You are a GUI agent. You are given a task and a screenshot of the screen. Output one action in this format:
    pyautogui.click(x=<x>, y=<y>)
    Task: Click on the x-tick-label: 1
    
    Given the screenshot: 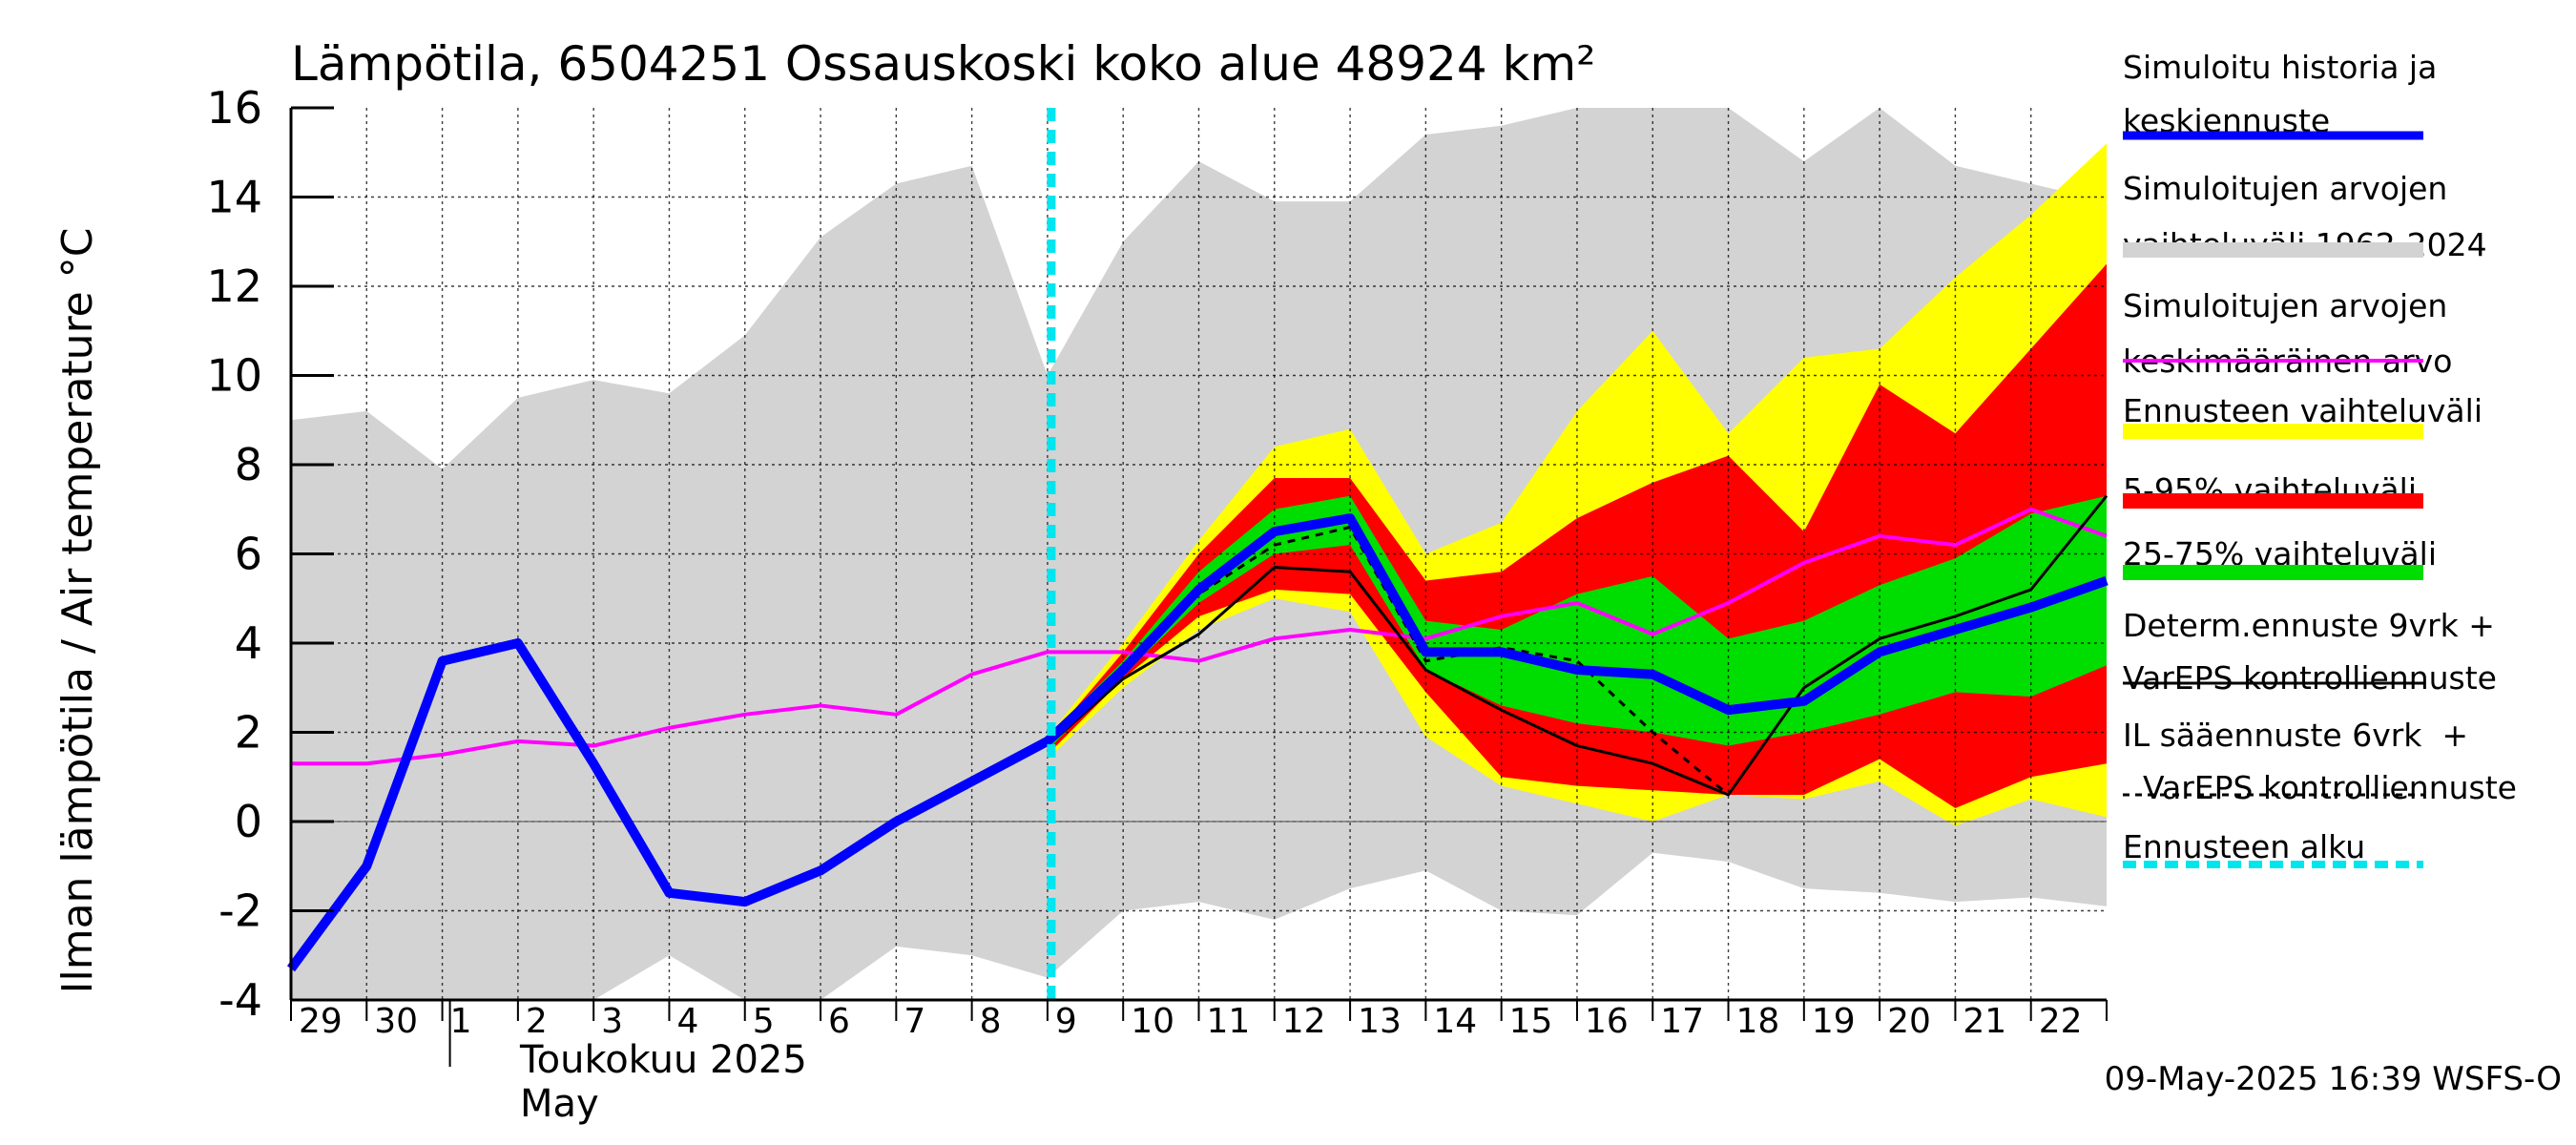 What is the action you would take?
    pyautogui.click(x=461, y=1022)
    